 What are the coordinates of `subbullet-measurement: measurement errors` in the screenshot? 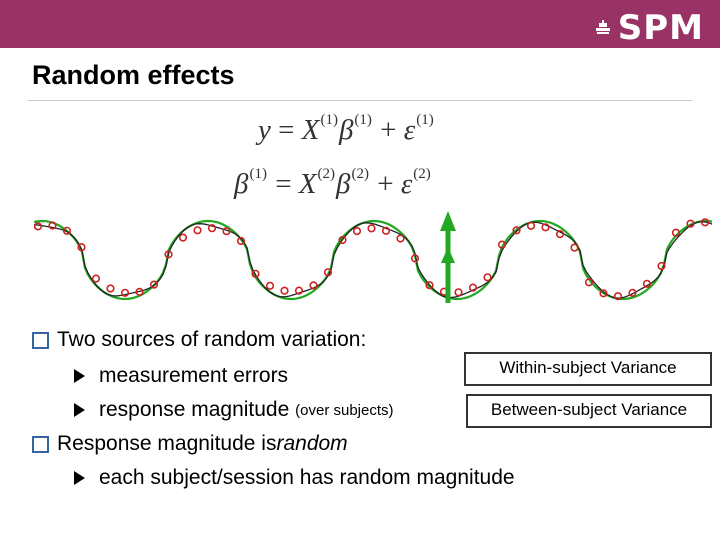 It's located at (181, 376).